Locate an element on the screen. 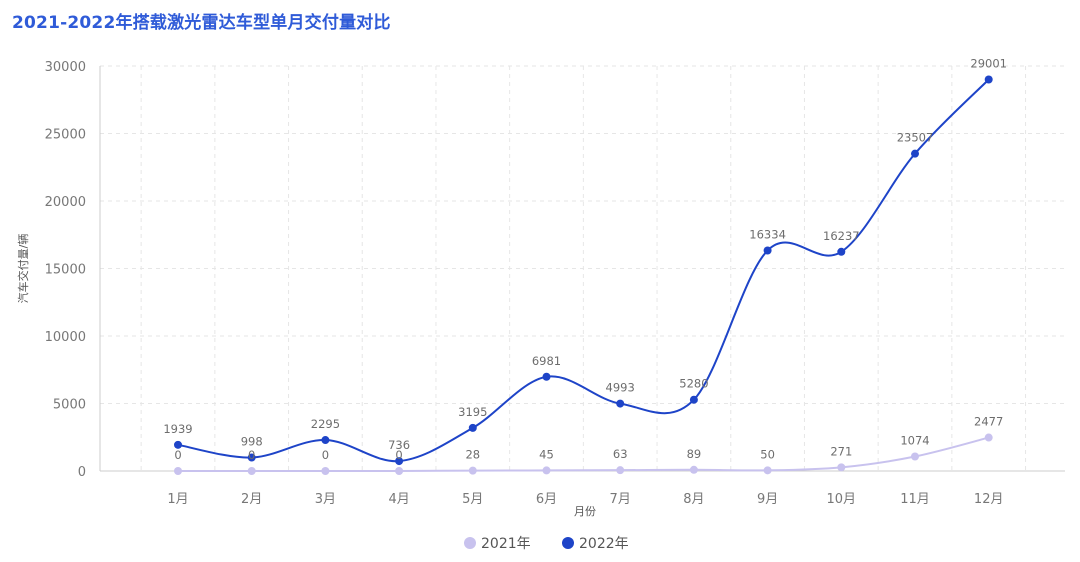  data-label: 2477 is located at coordinates (988, 422).